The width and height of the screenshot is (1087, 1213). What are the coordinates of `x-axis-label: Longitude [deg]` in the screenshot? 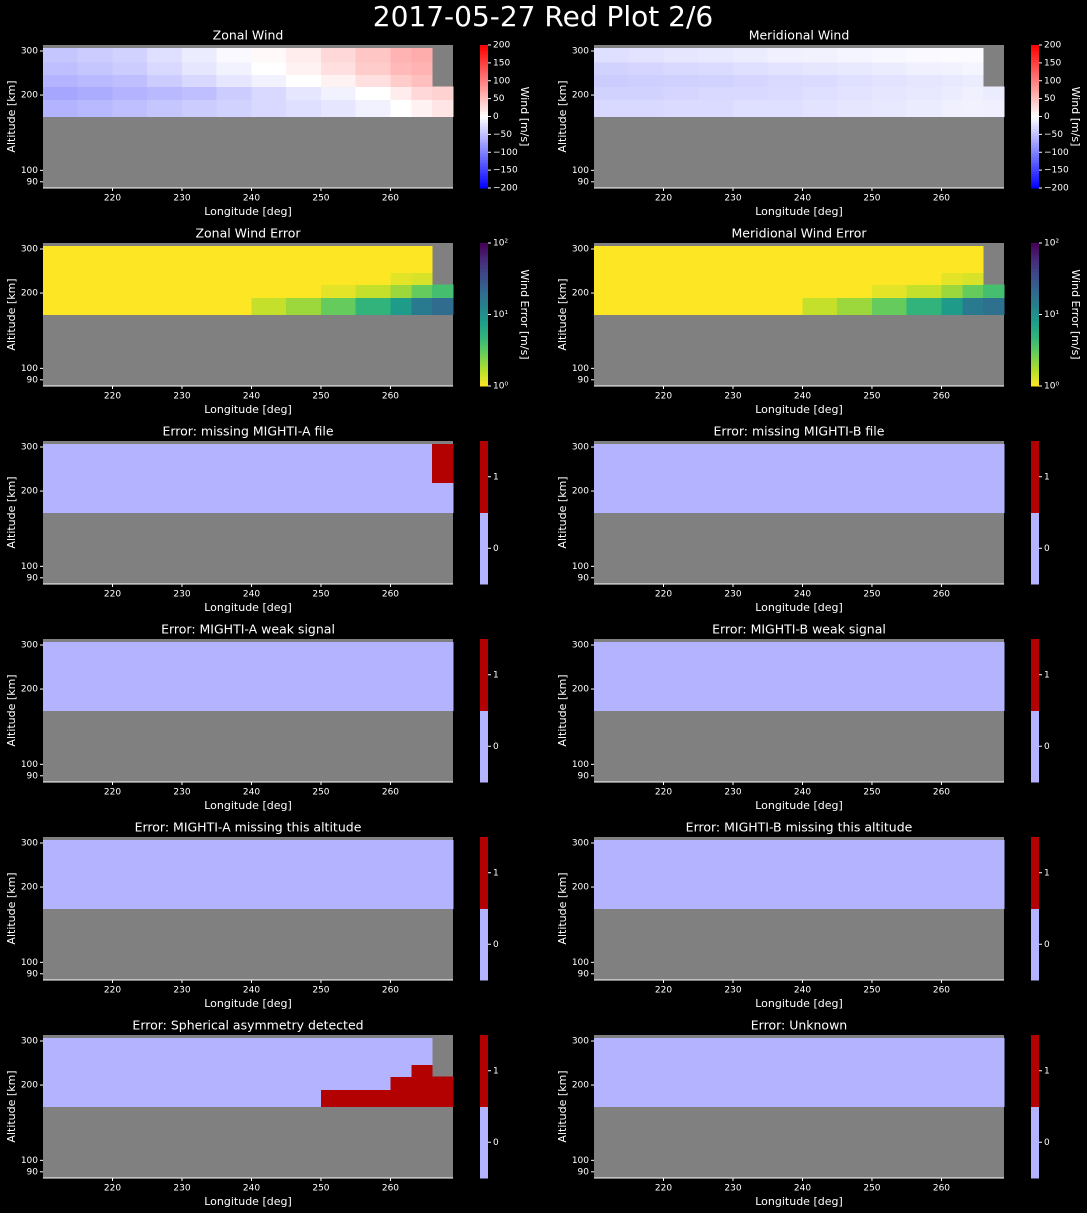 It's located at (248, 1201).